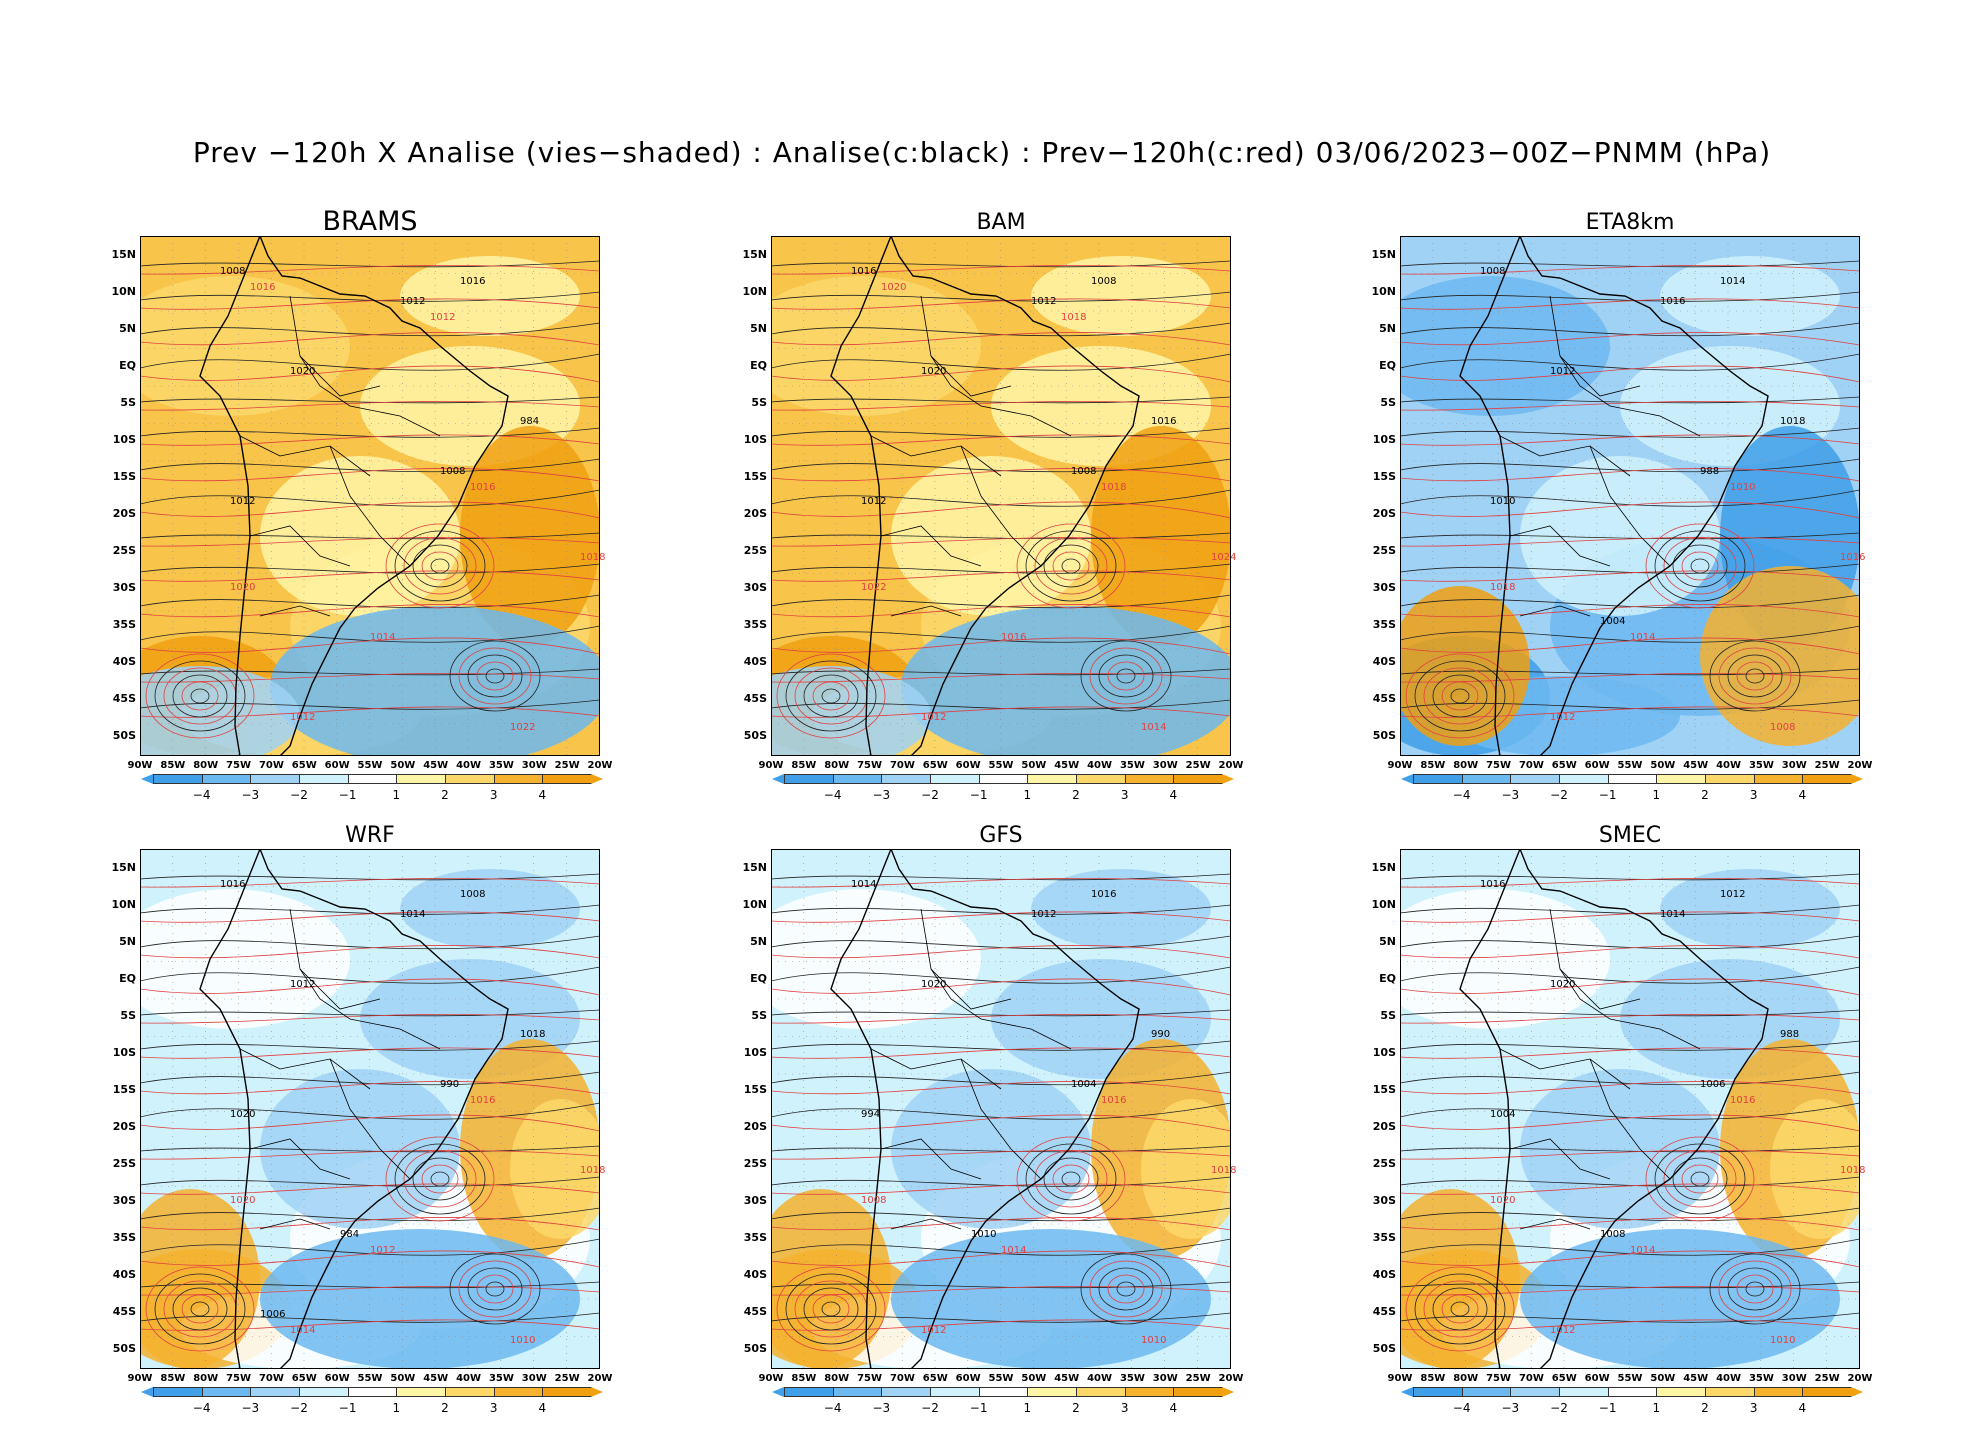 The width and height of the screenshot is (1964, 1436). I want to click on lon-tick-label: 45W, so click(1696, 1378).